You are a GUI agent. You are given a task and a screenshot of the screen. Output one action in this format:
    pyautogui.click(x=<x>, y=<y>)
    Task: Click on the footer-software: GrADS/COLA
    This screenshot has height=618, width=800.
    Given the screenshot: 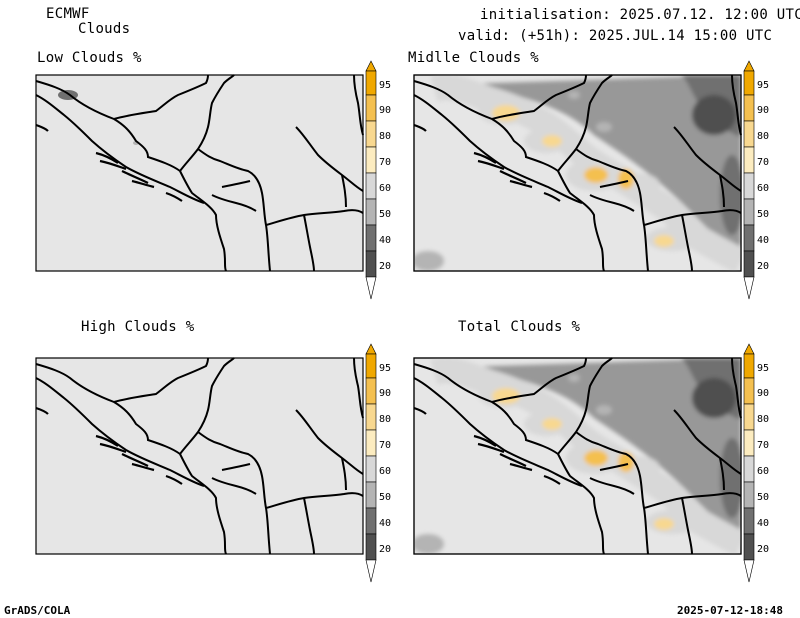 What is the action you would take?
    pyautogui.click(x=37, y=610)
    